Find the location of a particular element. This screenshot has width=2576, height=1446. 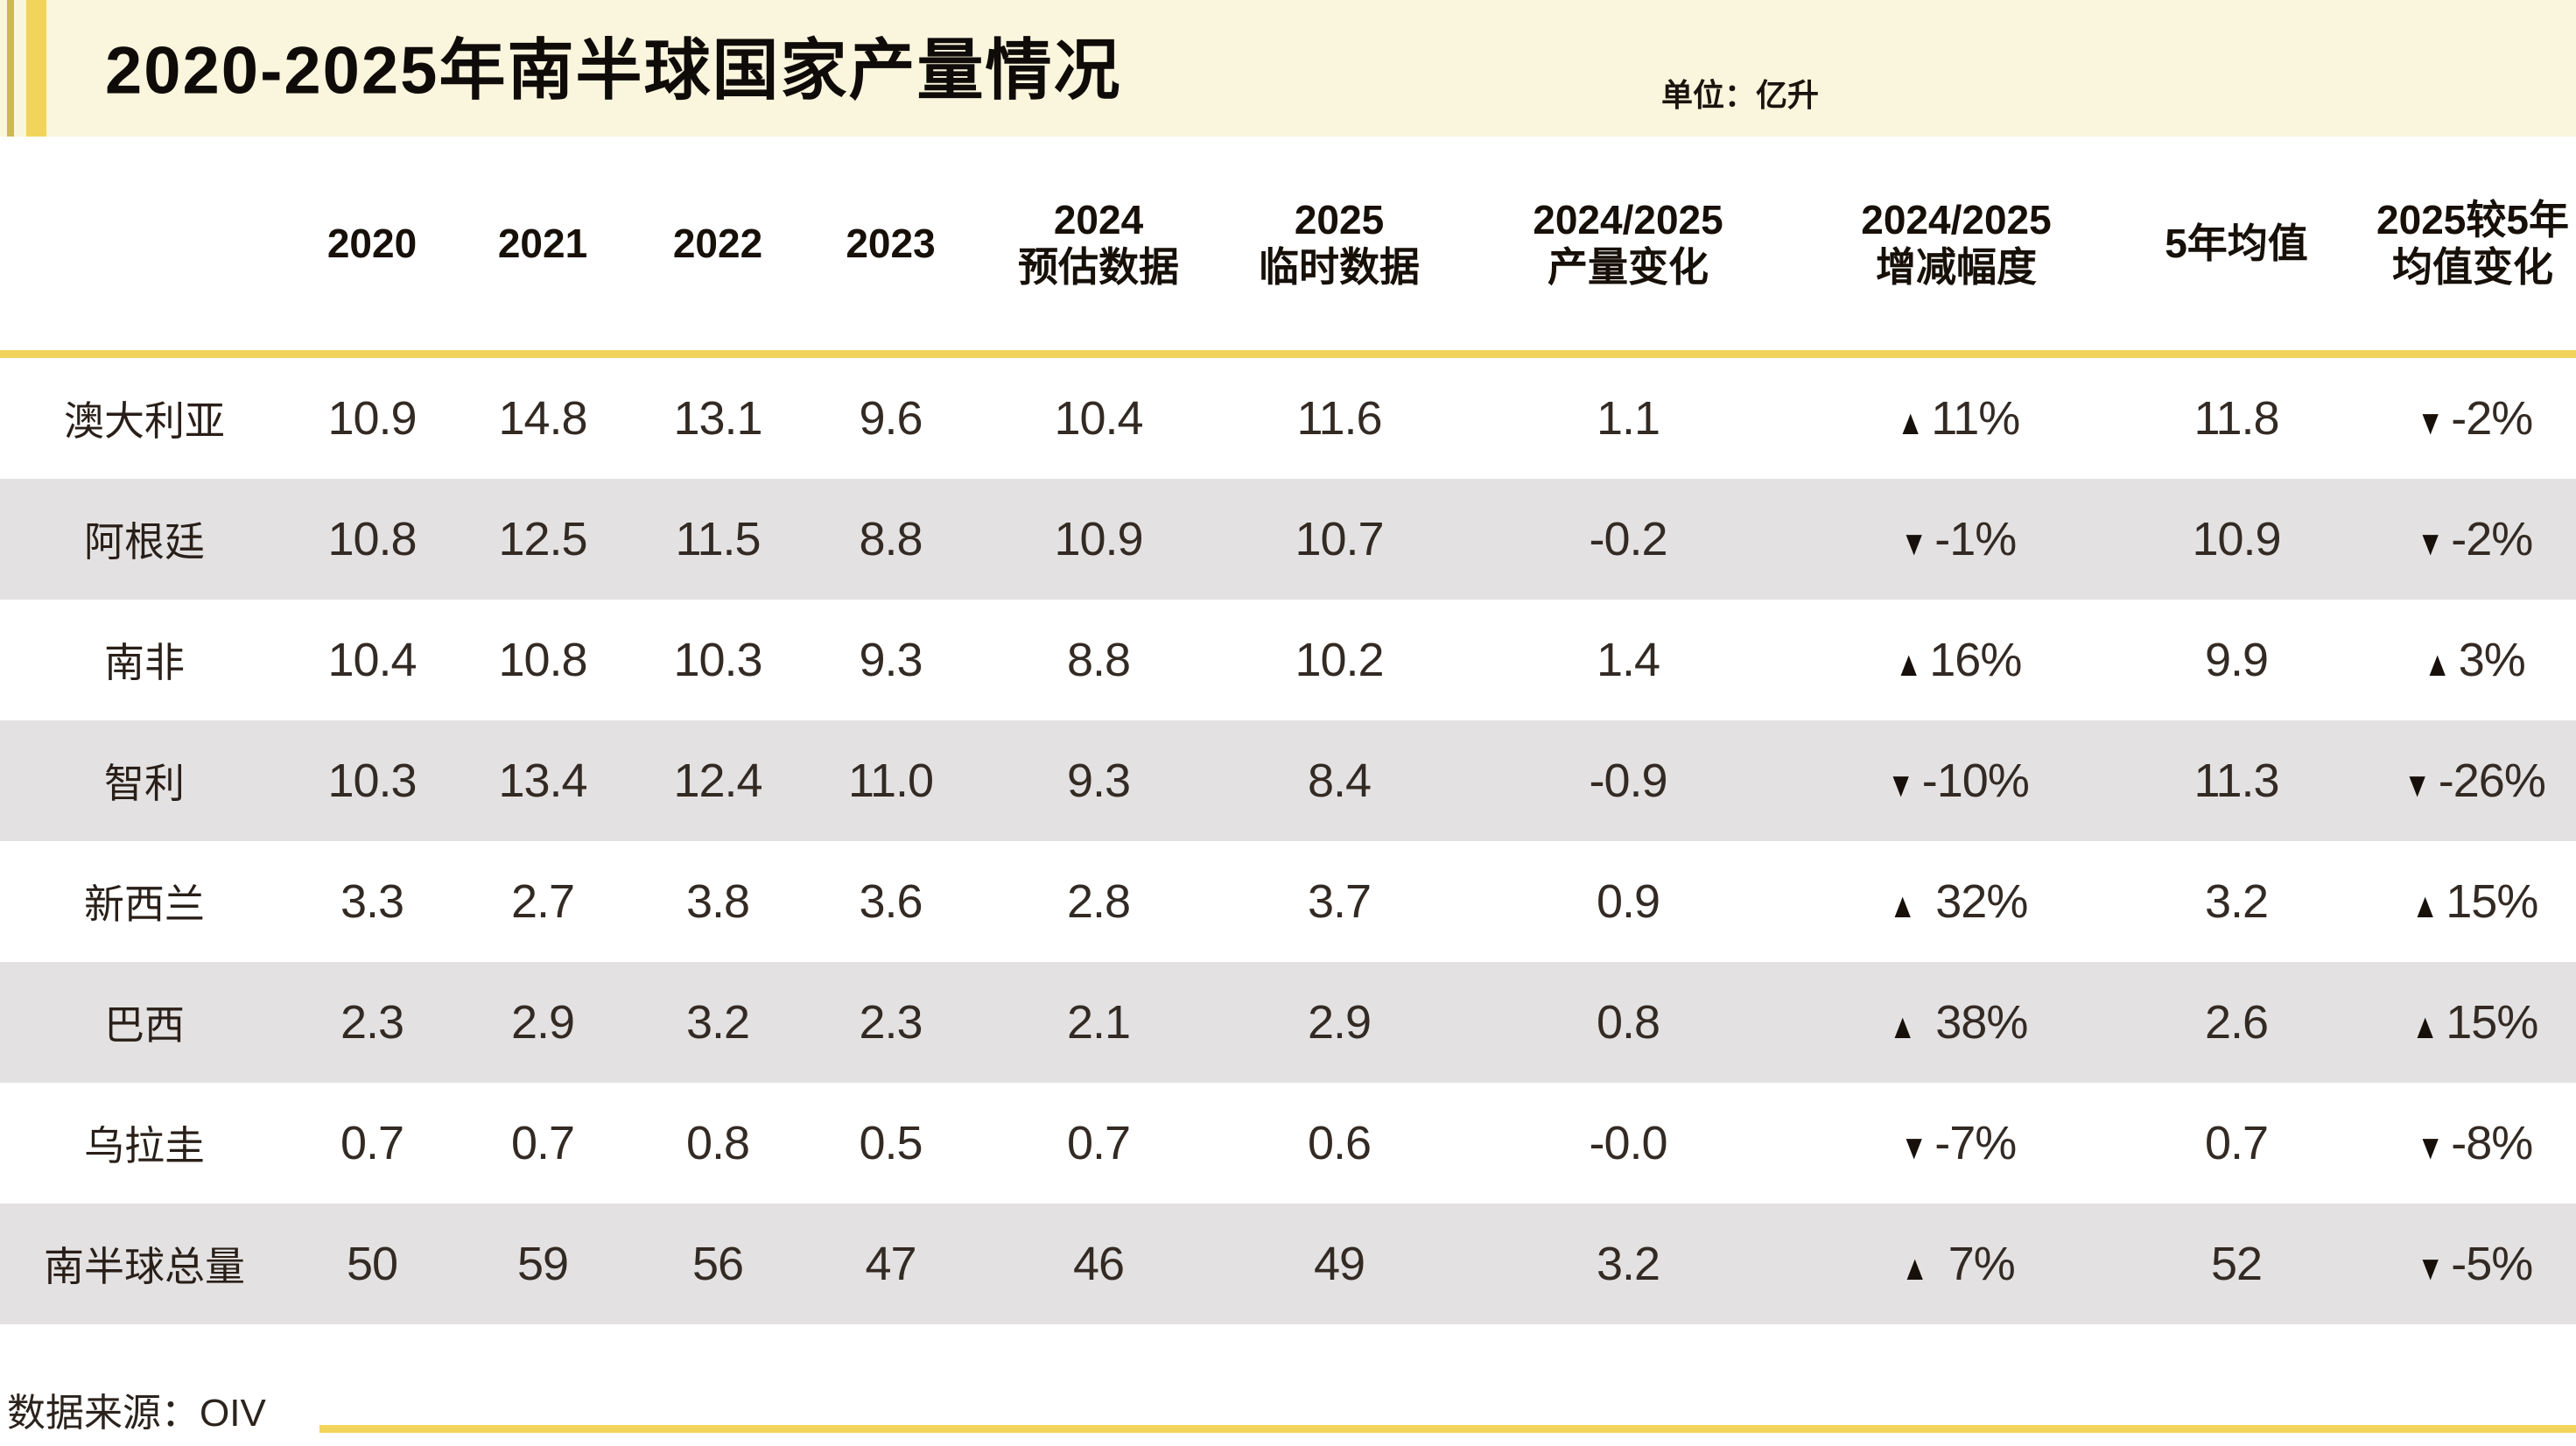

value-cell: 10.4 is located at coordinates (372, 660).